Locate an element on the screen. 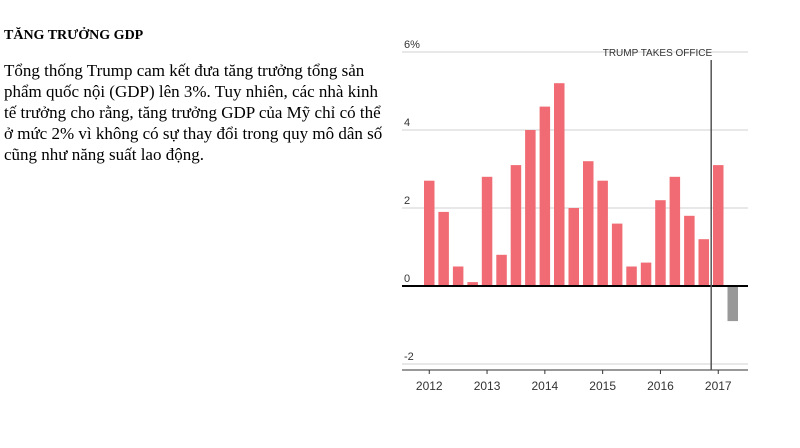 The width and height of the screenshot is (800, 448). trump-takes-office-label: TRUMP TAKES OFFICE is located at coordinates (658, 53).